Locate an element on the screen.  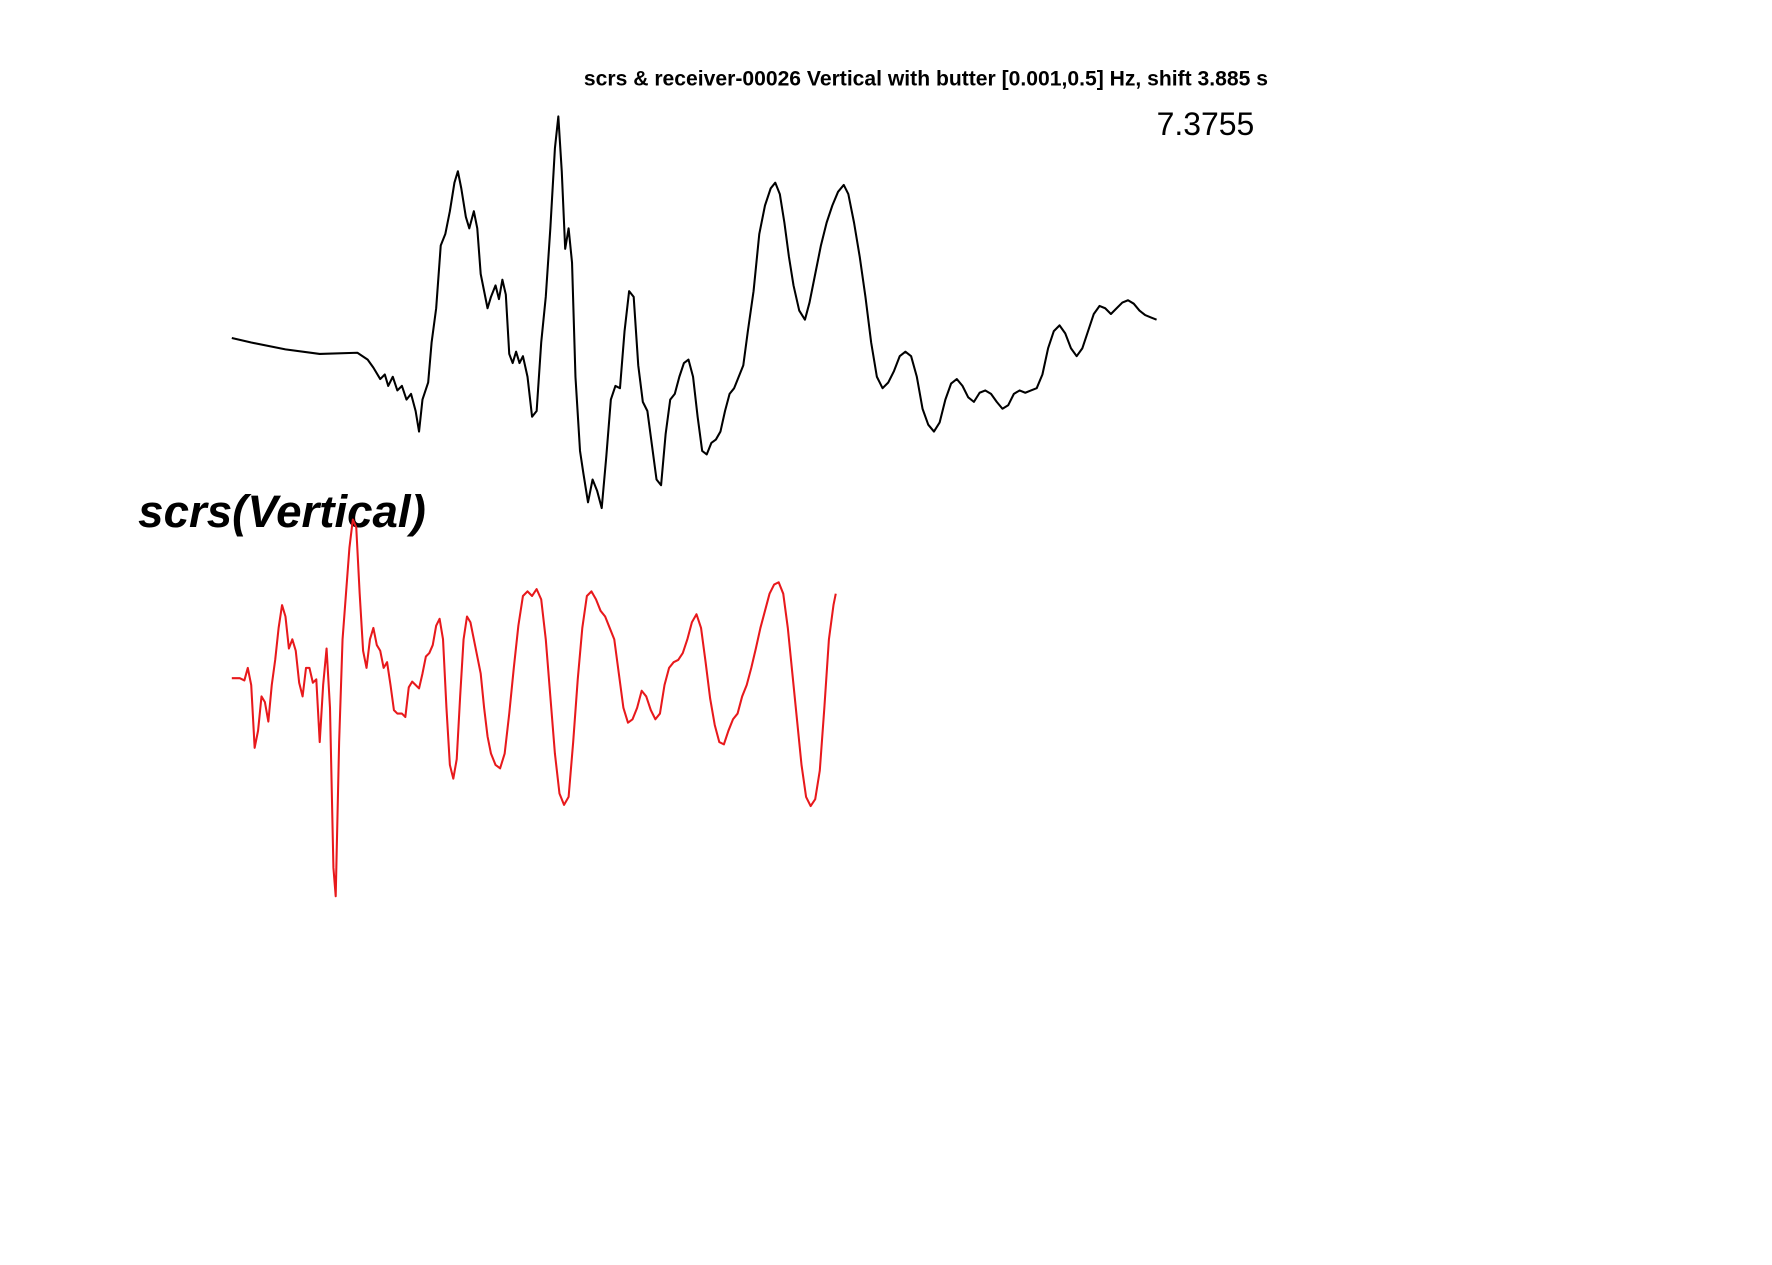
annotation: 7.3755 is located at coordinates (1206, 124).